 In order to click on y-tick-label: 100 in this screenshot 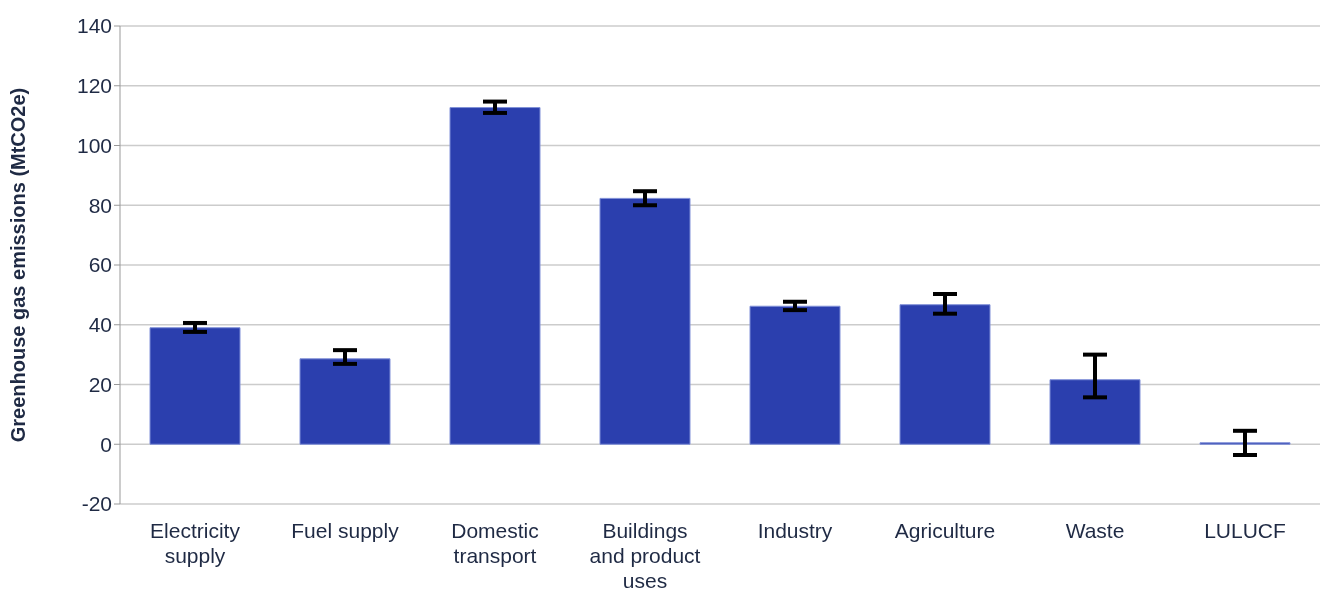, I will do `click(94, 145)`.